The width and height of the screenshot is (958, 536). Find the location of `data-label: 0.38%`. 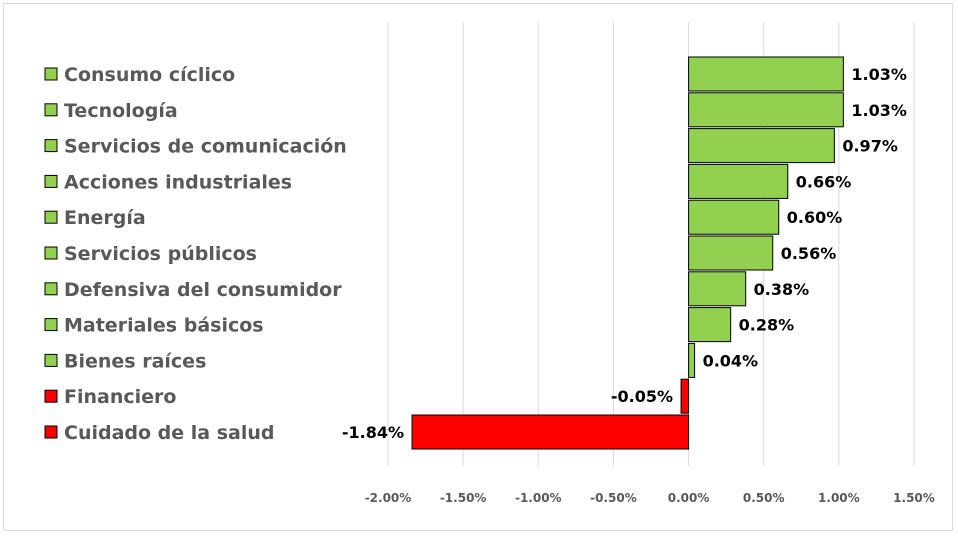

data-label: 0.38% is located at coordinates (782, 289).